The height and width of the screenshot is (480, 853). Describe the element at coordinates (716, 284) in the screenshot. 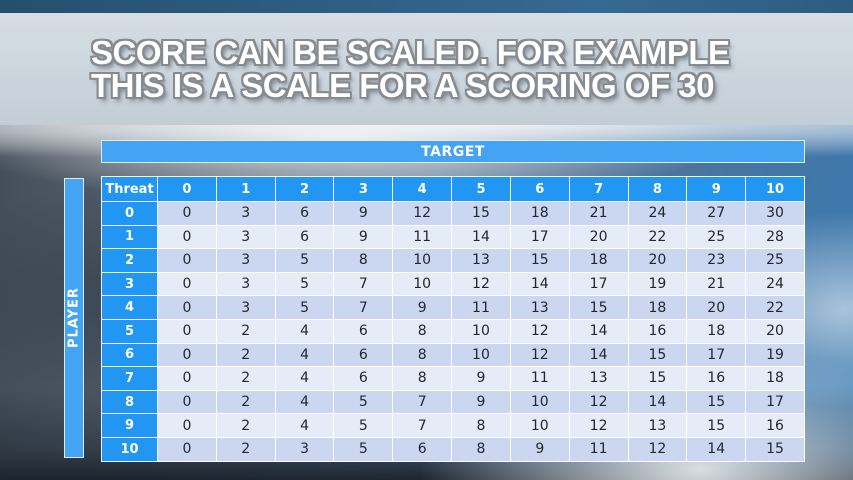

I see `score-cell: 21` at that location.